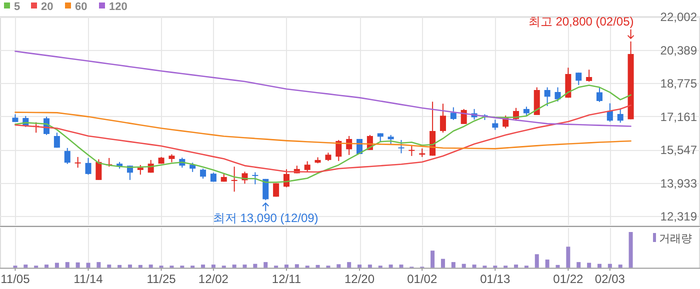 The width and height of the screenshot is (700, 289). I want to click on x-tick-label: 12/11, so click(287, 279).